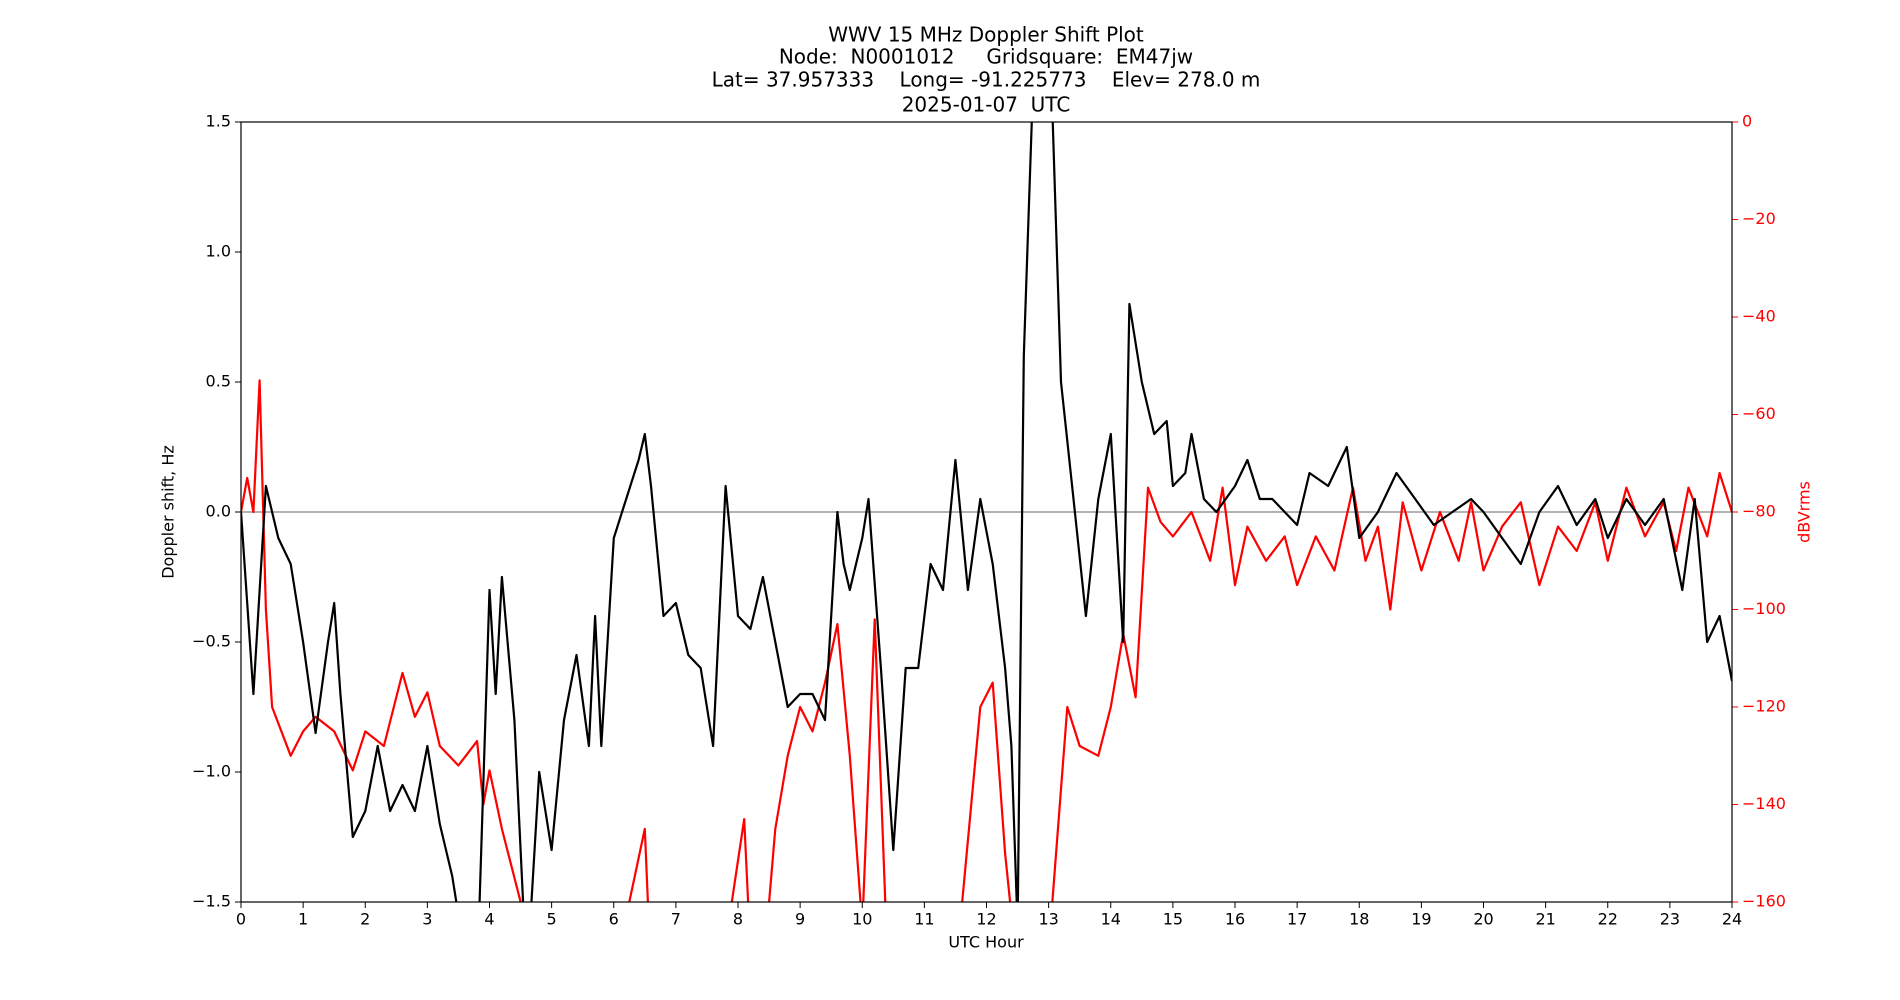  Describe the element at coordinates (1173, 919) in the screenshot. I see `x-tick-label: 15` at that location.